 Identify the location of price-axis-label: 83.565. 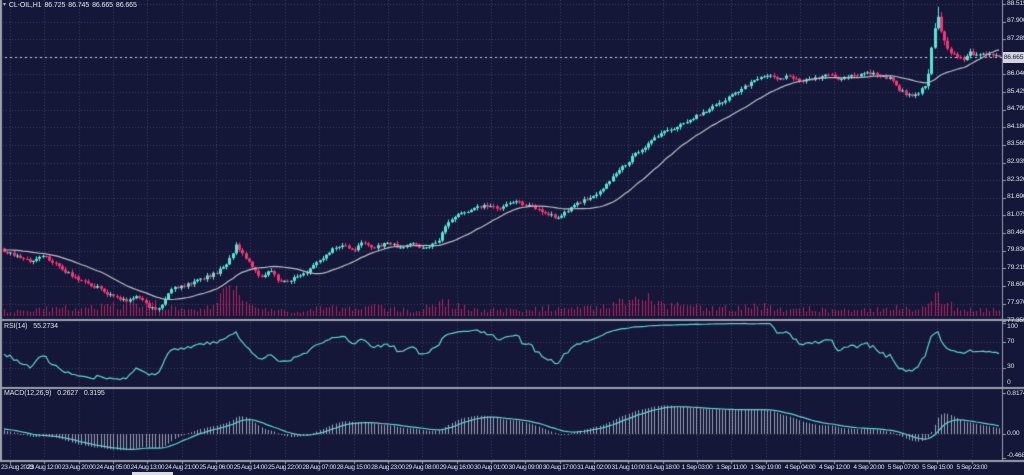
(1015, 144).